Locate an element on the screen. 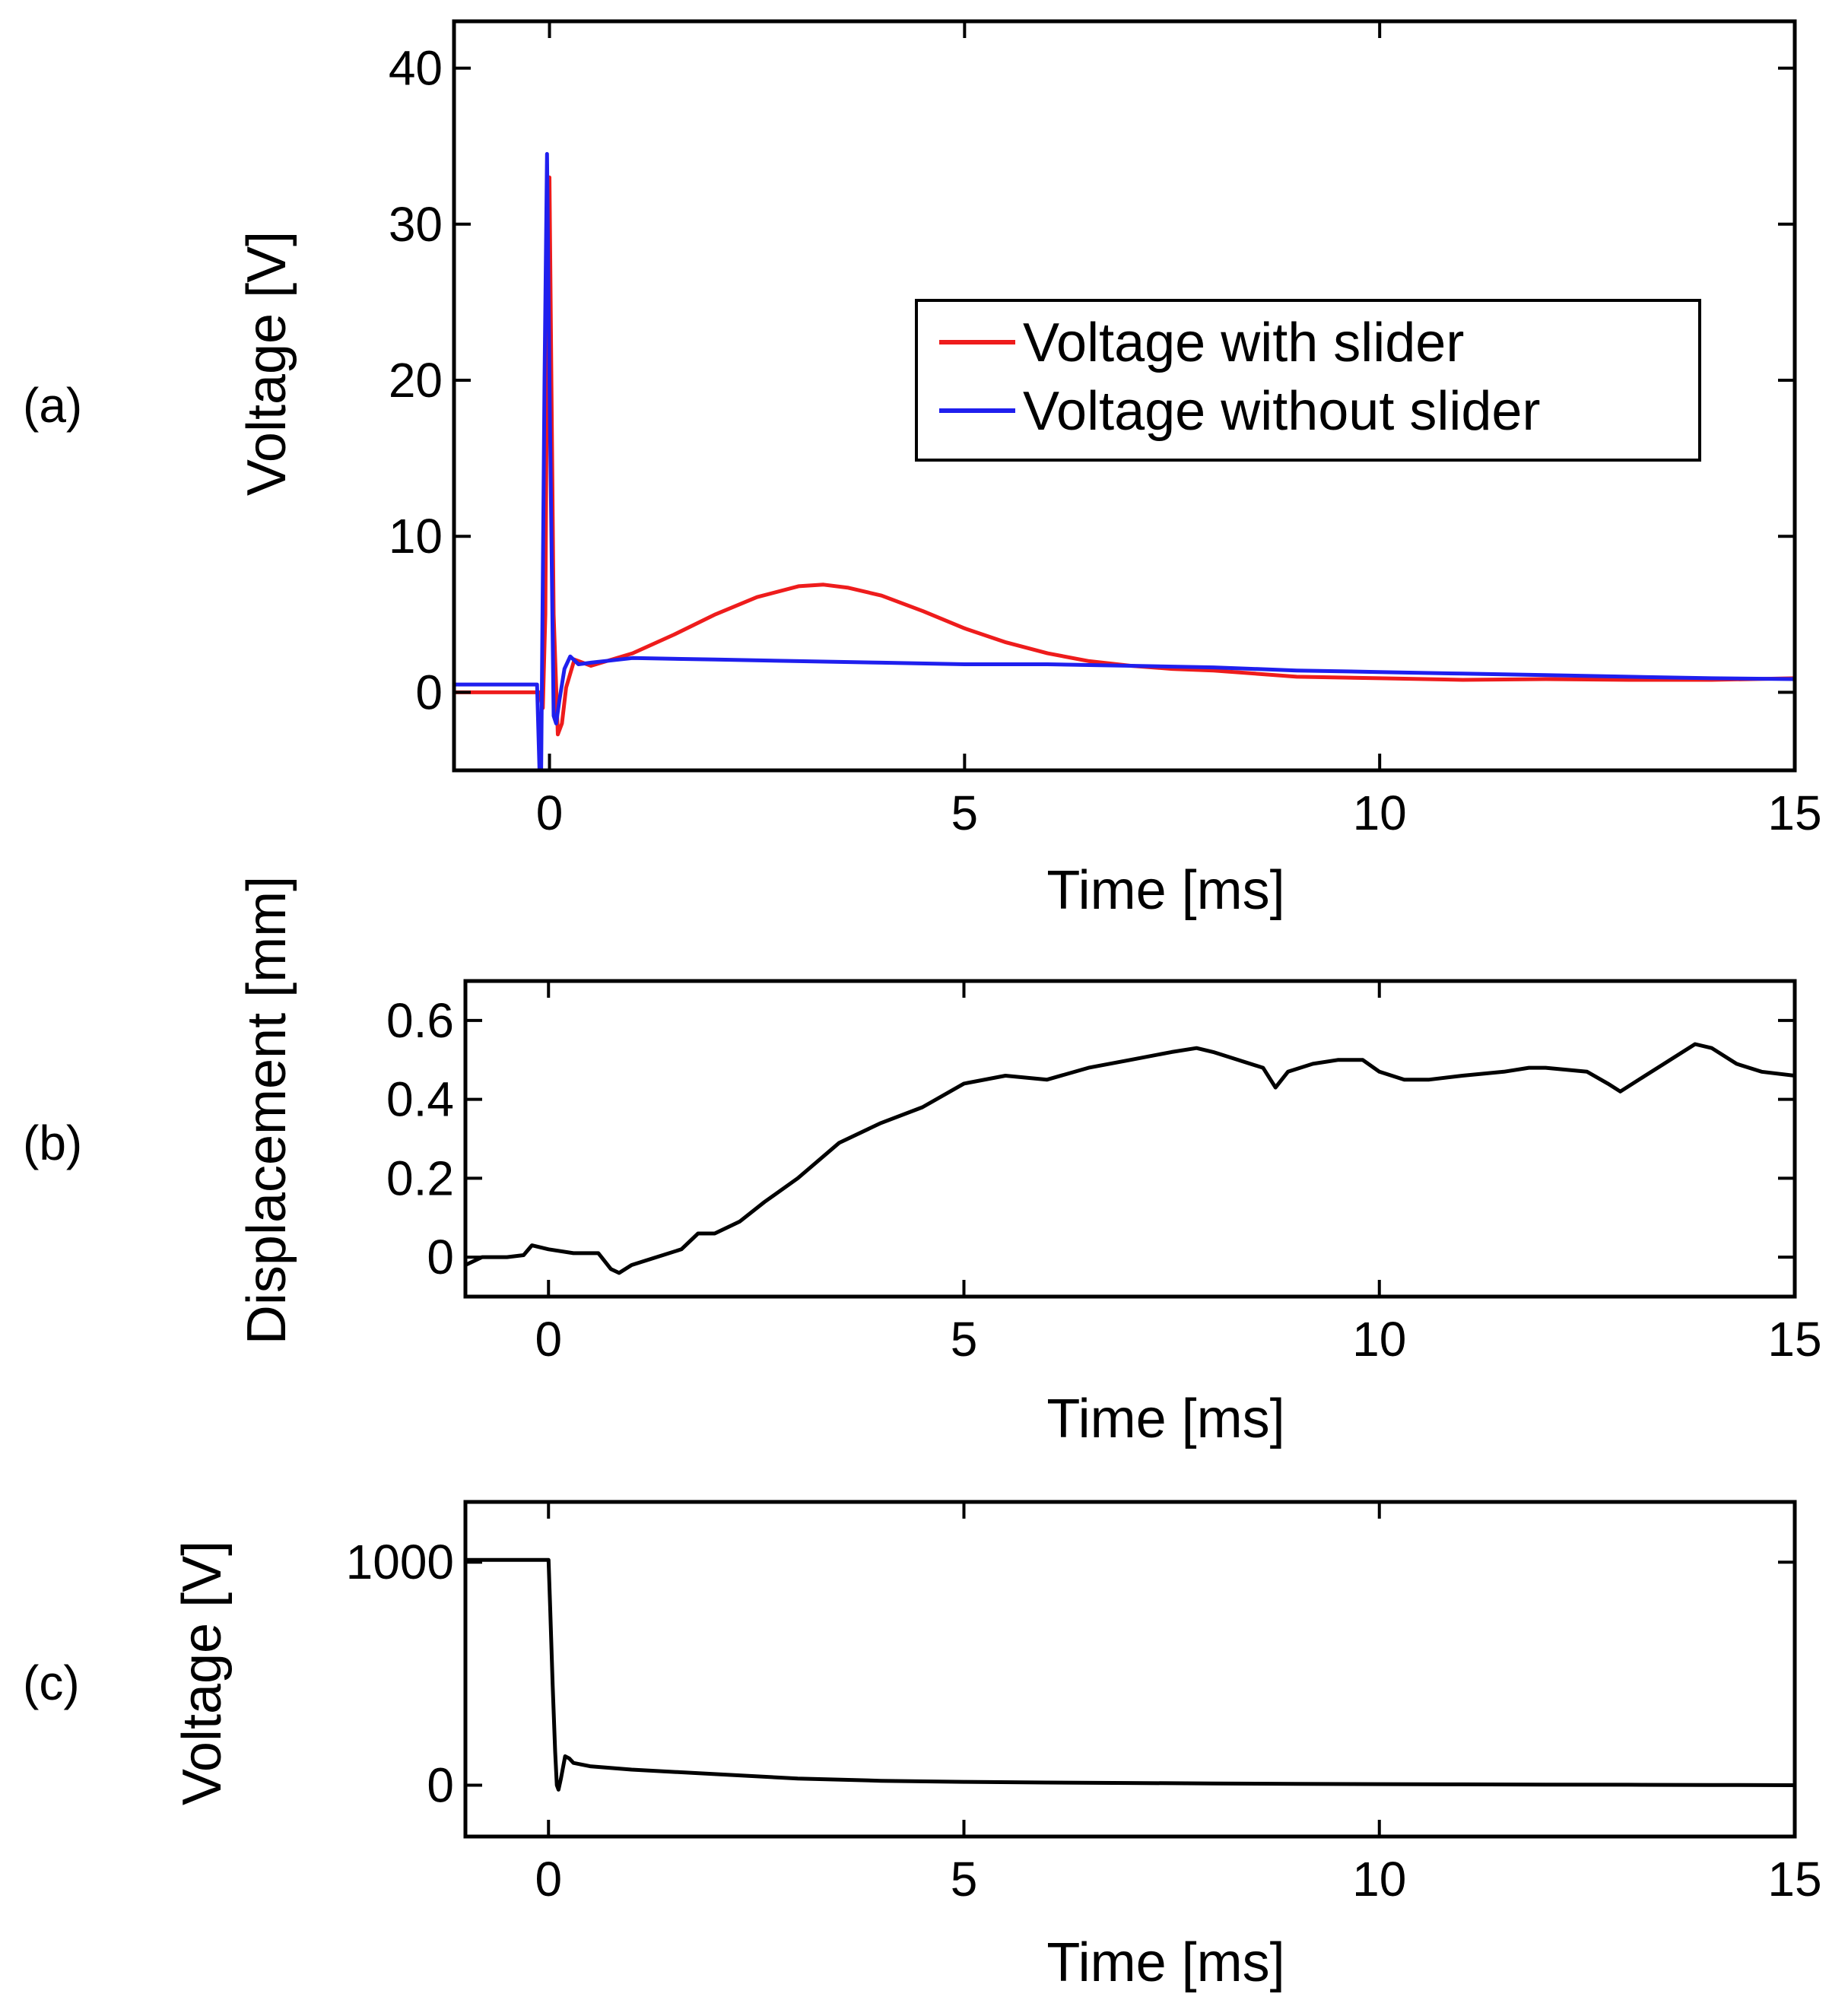 This screenshot has width=1848, height=2016. panel-b-ytick-label: 0 is located at coordinates (440, 1257).